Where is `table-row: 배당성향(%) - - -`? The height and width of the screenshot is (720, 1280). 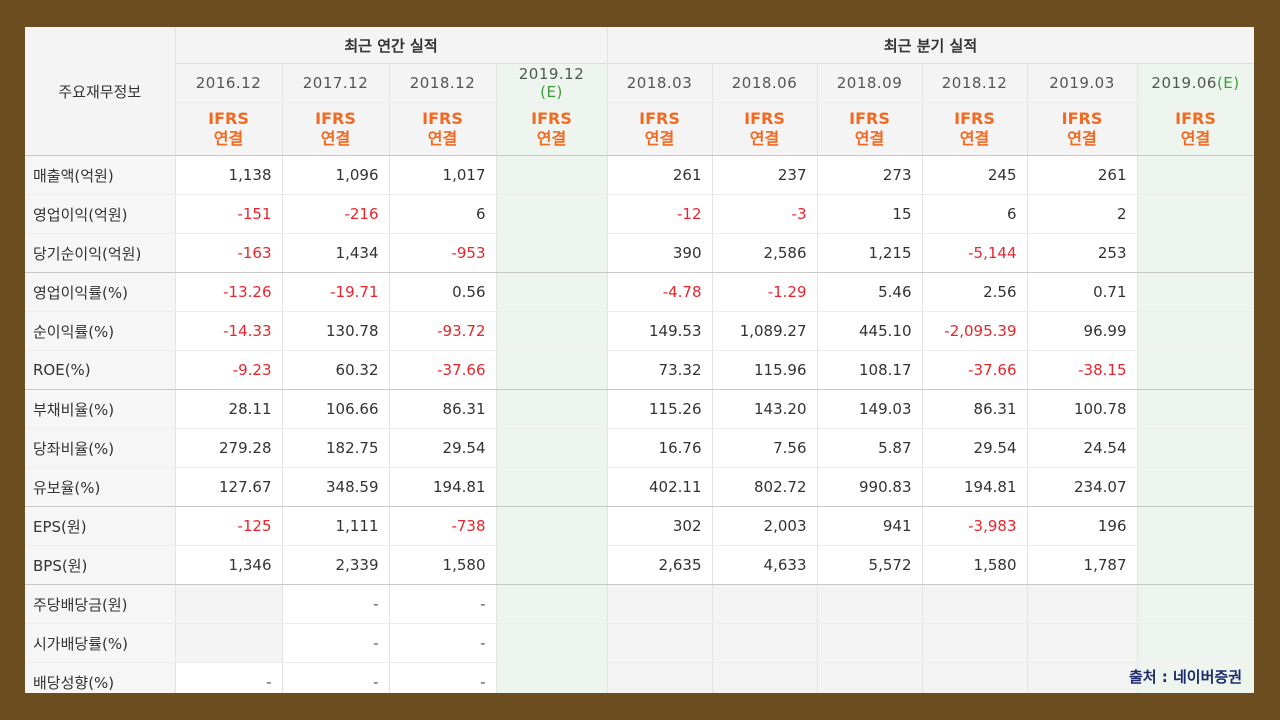 table-row: 배당성향(%) - - - is located at coordinates (639, 677).